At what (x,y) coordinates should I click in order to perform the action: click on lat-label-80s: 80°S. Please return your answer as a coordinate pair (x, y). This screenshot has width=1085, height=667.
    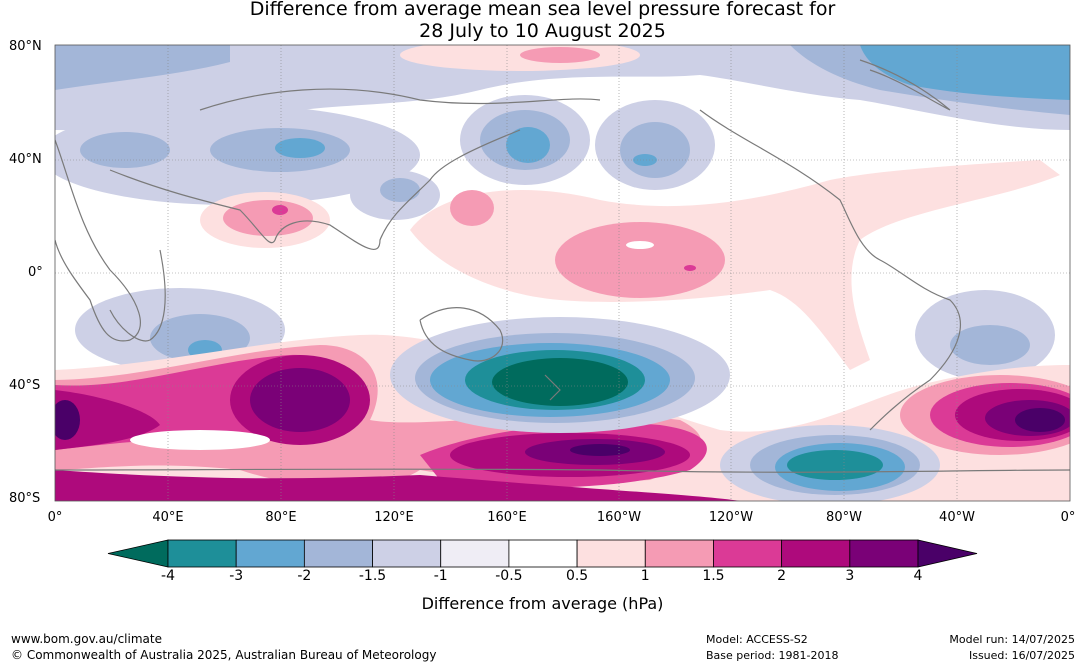
    Looking at the image, I should click on (25, 498).